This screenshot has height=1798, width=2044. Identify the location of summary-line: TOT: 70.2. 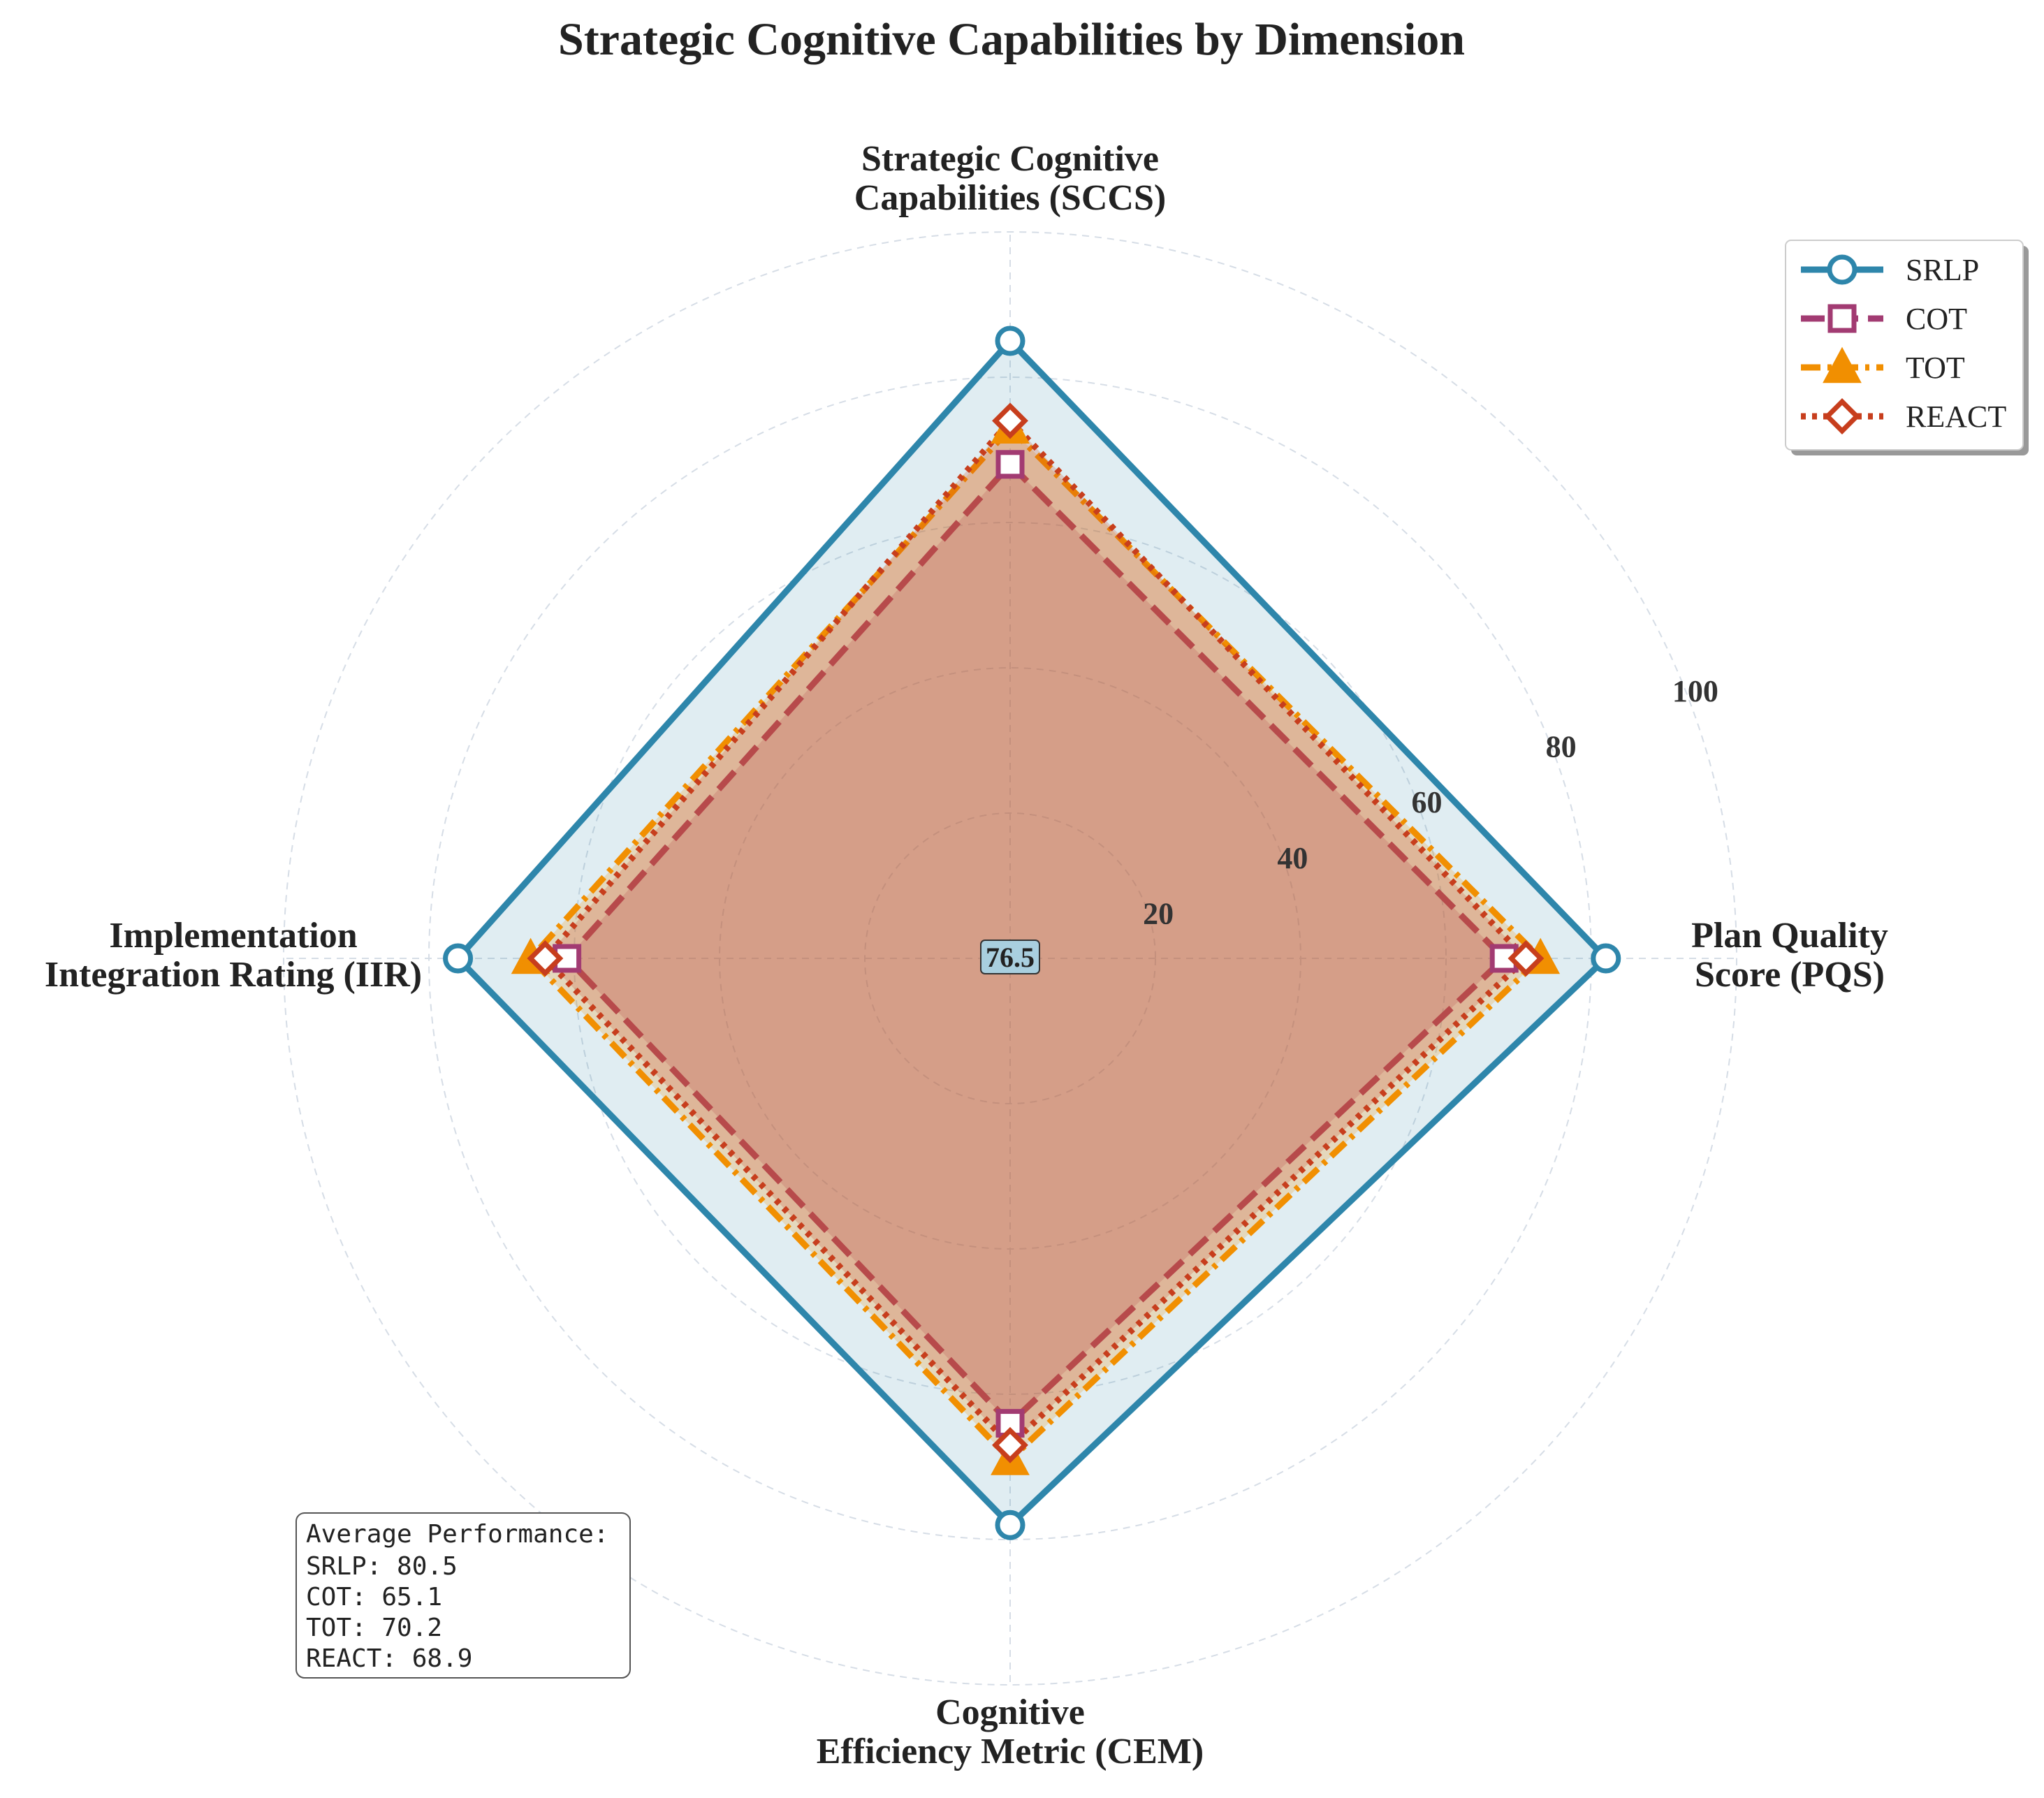
(374, 1628).